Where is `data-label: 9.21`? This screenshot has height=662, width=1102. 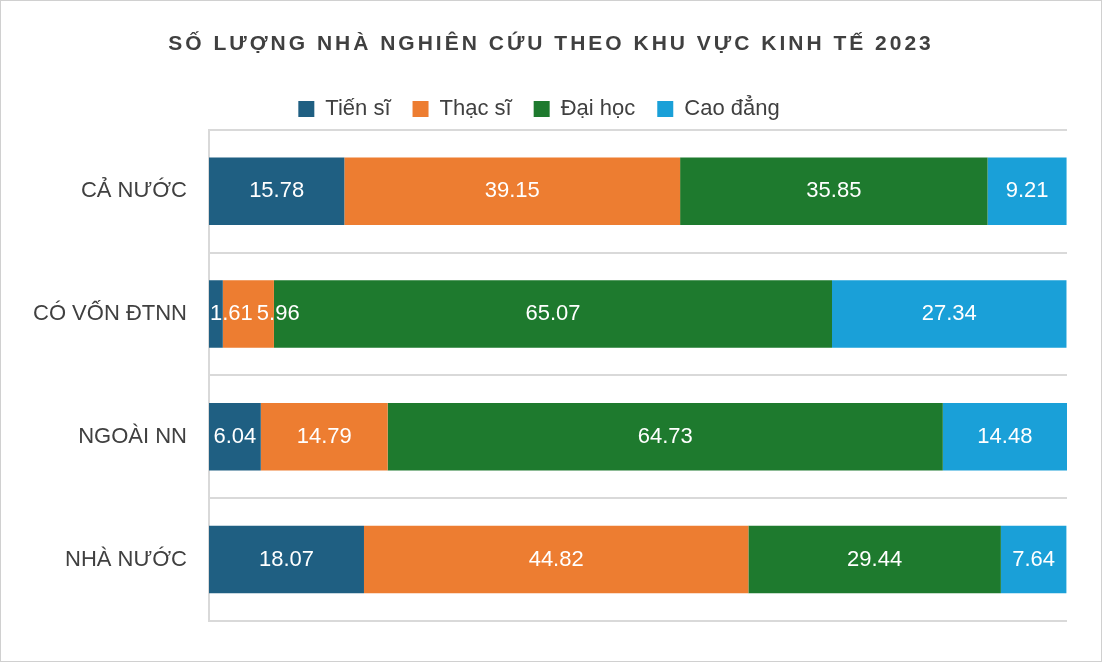
data-label: 9.21 is located at coordinates (1027, 190).